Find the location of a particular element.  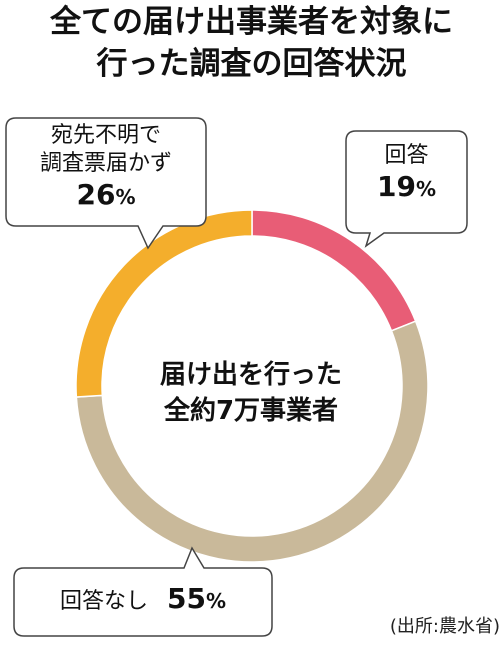

callout-no-answer-label: 回答なし is located at coordinates (103, 601).